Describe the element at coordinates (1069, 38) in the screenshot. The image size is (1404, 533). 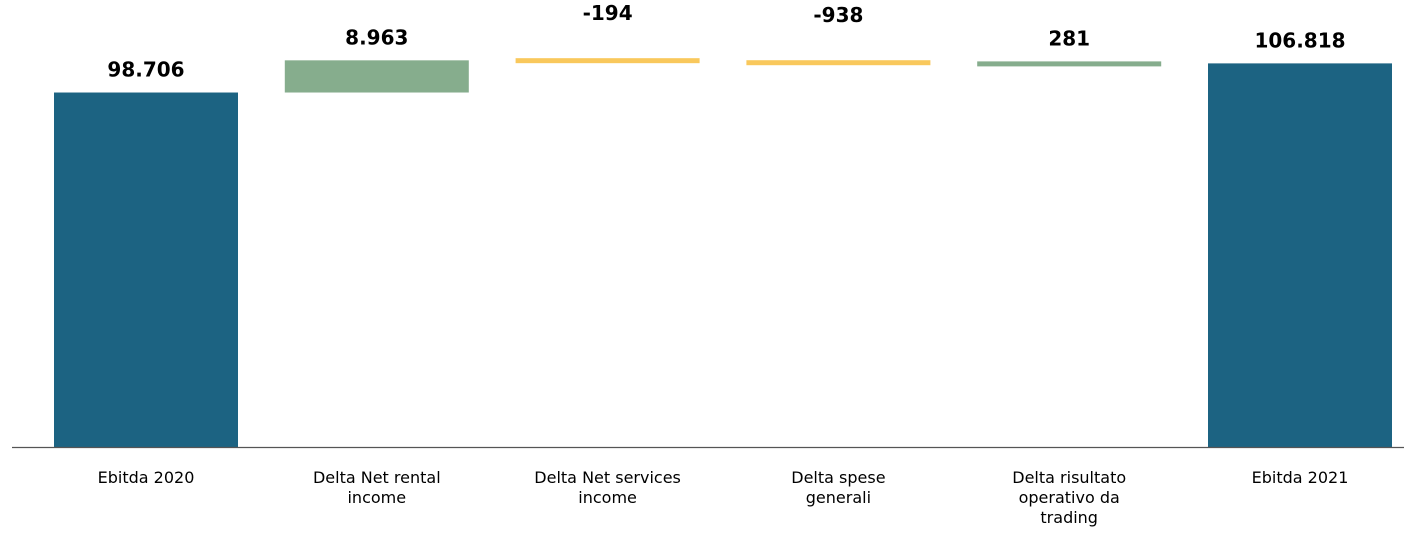
I see `value-label-4: 281` at that location.